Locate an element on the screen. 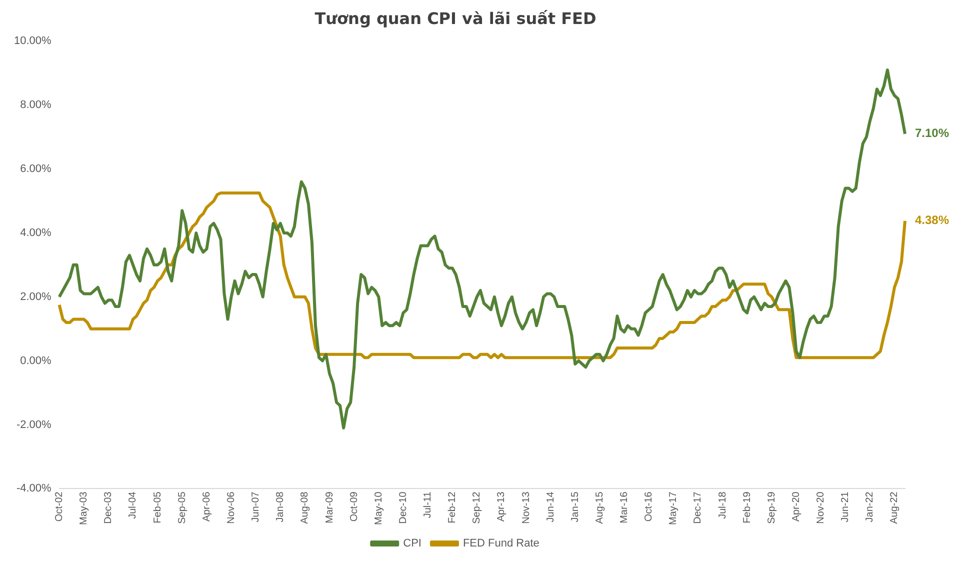 The image size is (975, 563). x-tick-label: May-03 is located at coordinates (84, 508).